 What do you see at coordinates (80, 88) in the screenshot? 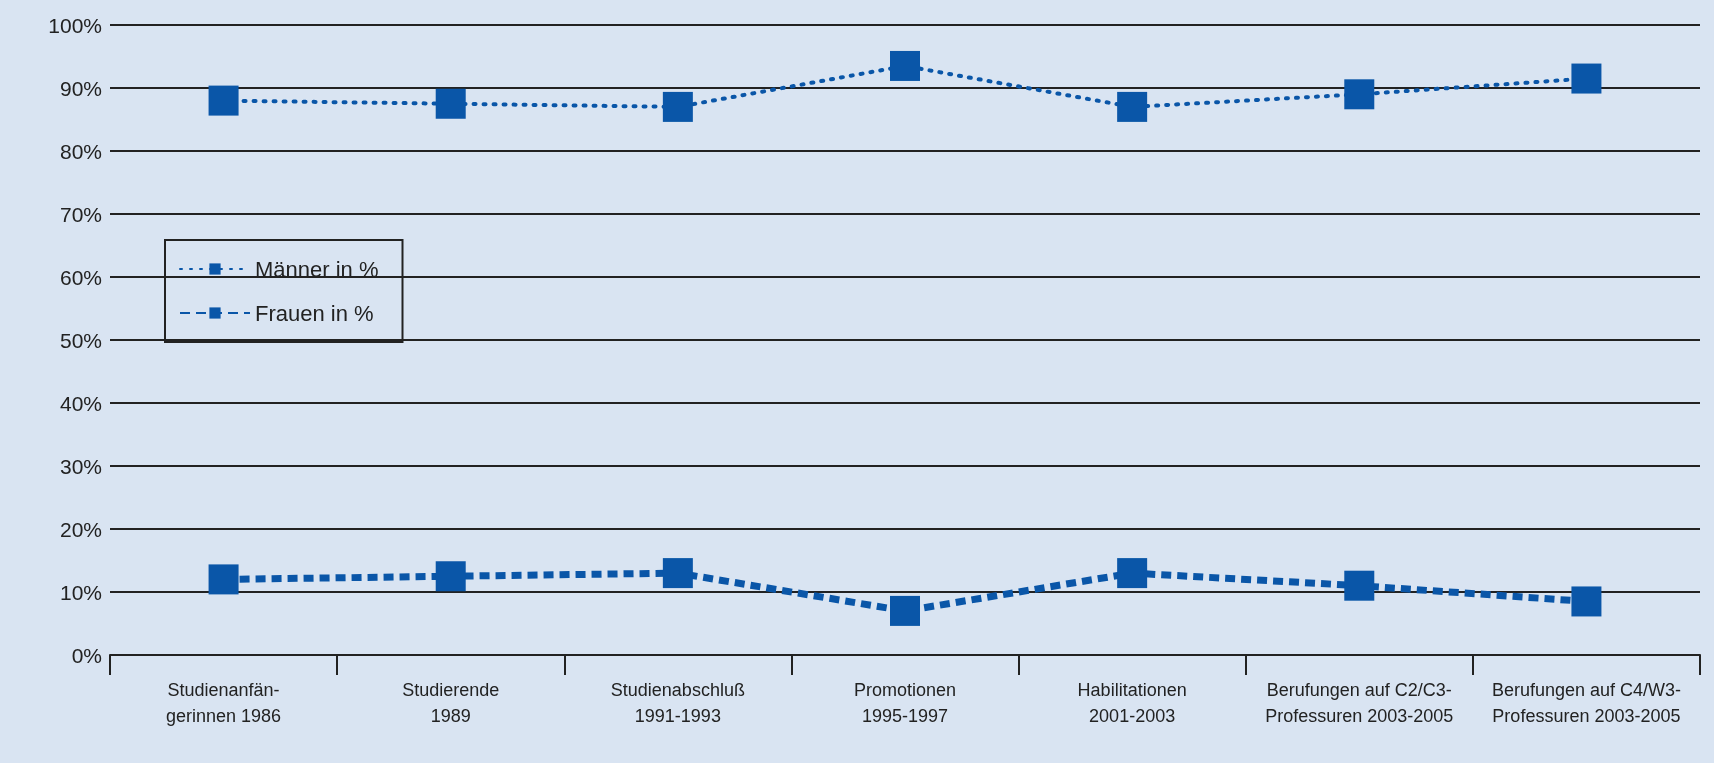
I see `y-tick-label: 90%` at bounding box center [80, 88].